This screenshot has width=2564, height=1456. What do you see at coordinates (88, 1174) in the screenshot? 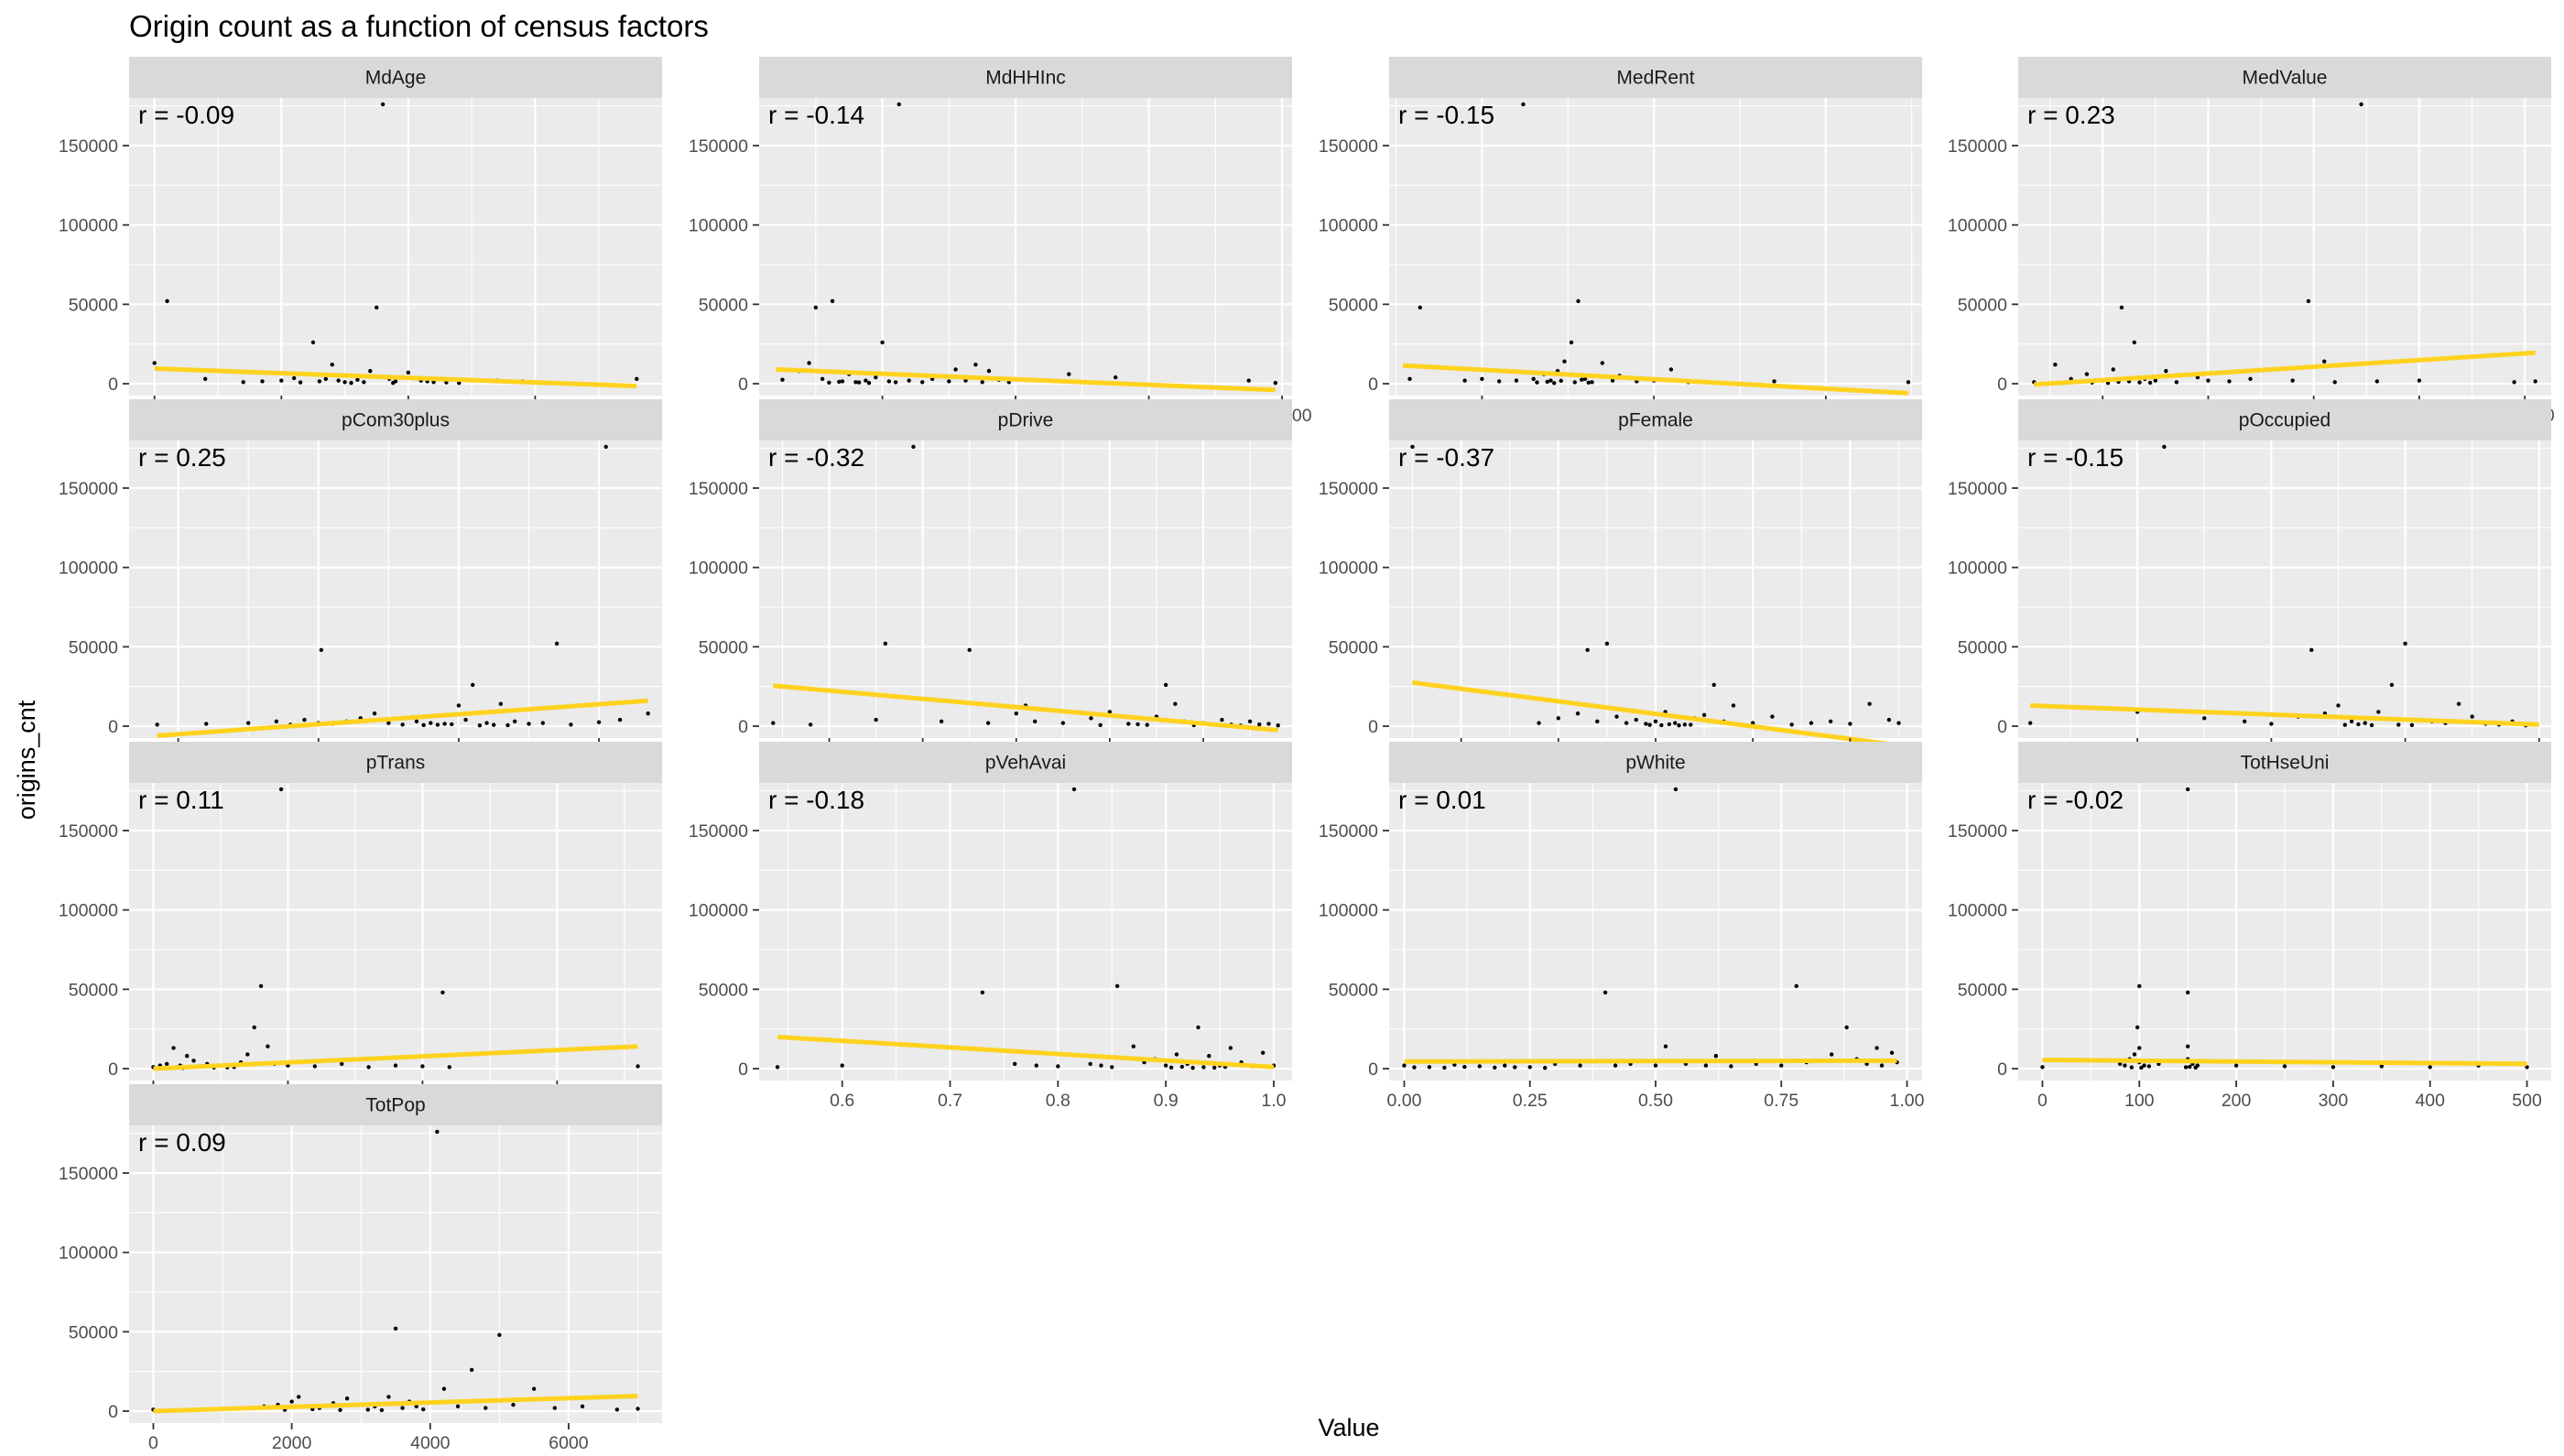
I see `y-tick-label: 150000` at bounding box center [88, 1174].